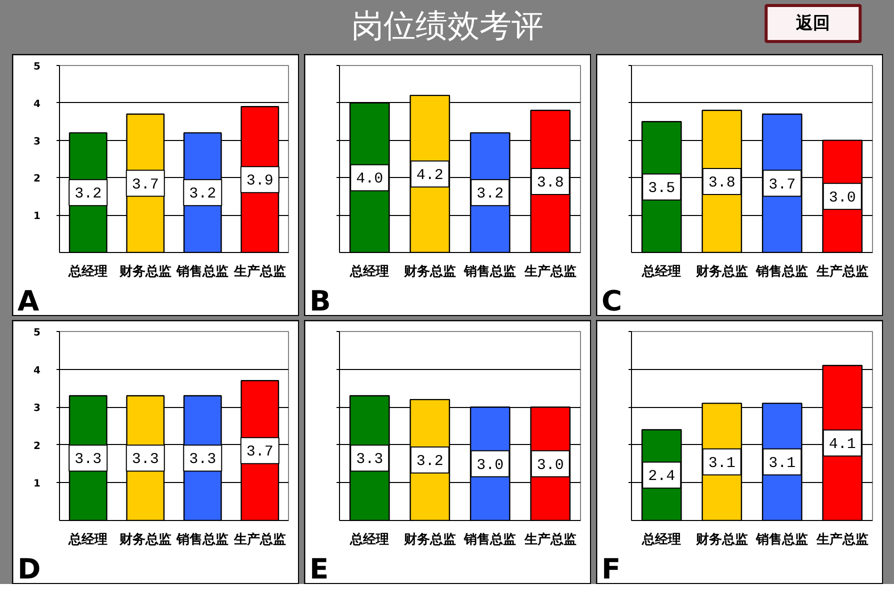 This screenshot has width=894, height=592. What do you see at coordinates (842, 445) in the screenshot?
I see `data-label: 4.1` at bounding box center [842, 445].